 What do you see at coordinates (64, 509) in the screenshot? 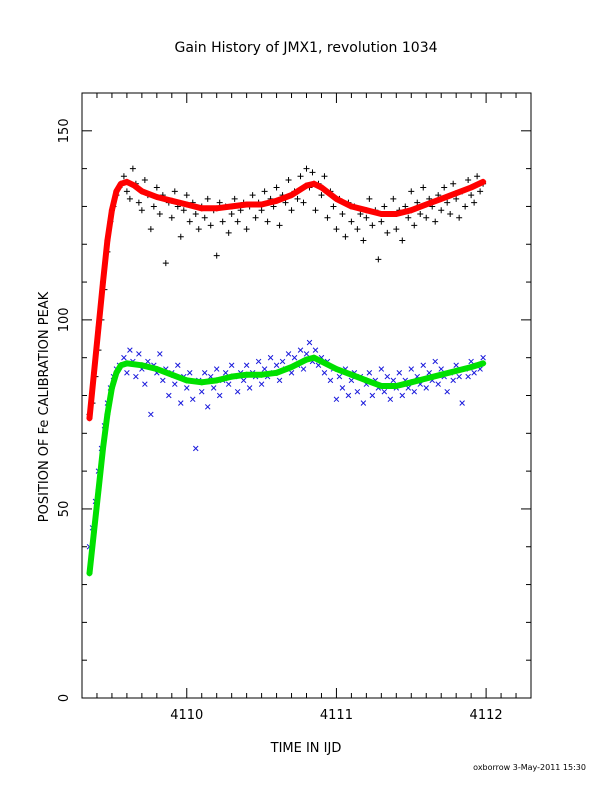
I see `y-tick-label: 50` at bounding box center [64, 509].